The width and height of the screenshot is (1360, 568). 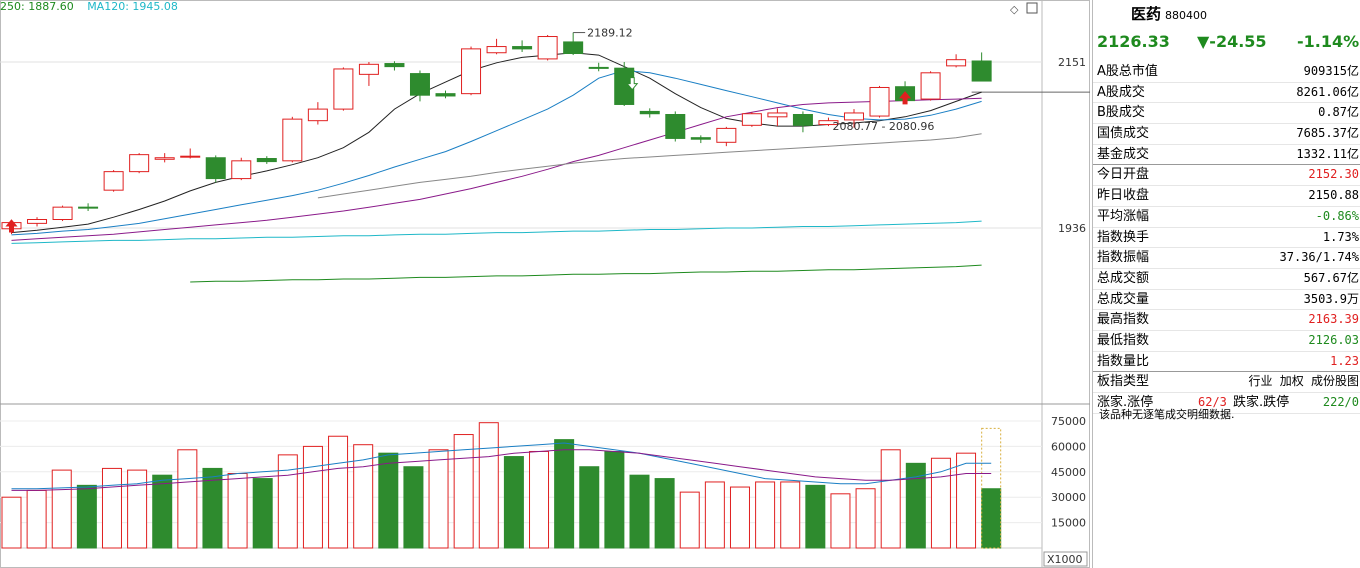 I want to click on quote-row-label: 总成交量, so click(x=1123, y=299).